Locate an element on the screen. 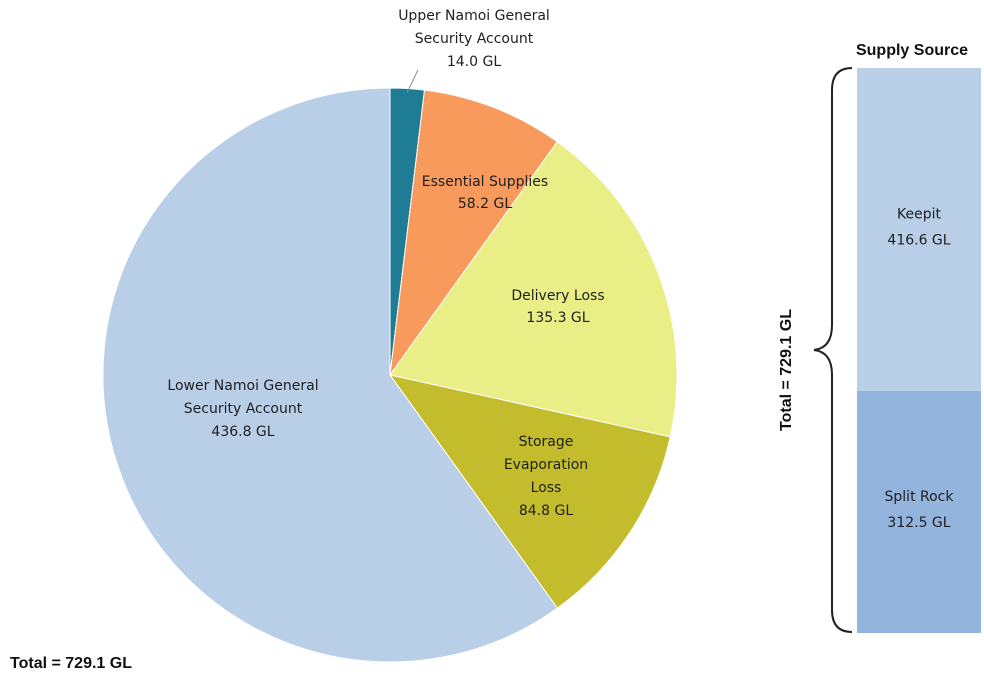 The width and height of the screenshot is (984, 676). bar-label-keepit: Keepit 416.6 GL is located at coordinates (918, 227).